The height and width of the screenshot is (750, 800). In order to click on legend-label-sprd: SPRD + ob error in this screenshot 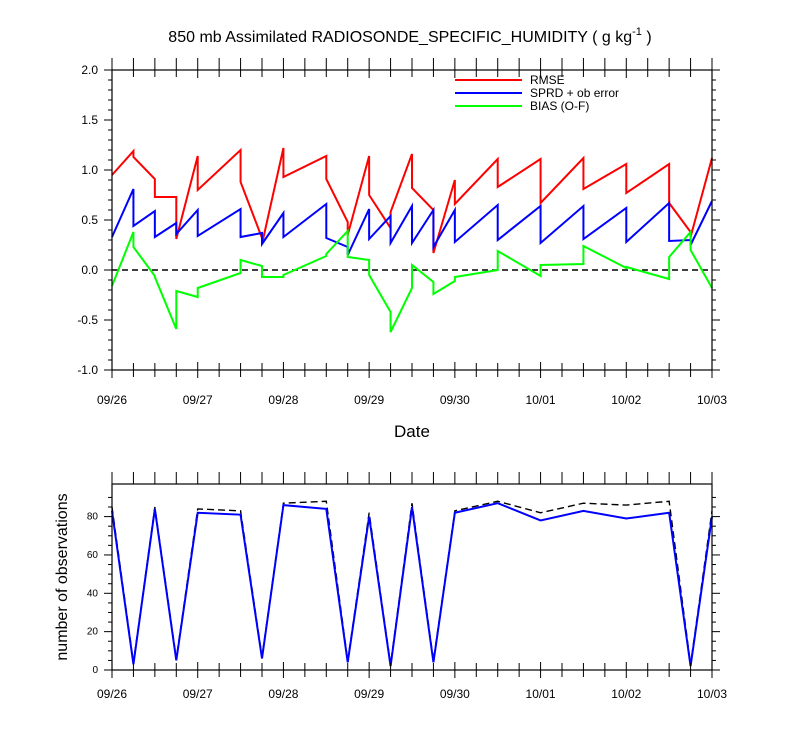, I will do `click(574, 93)`.